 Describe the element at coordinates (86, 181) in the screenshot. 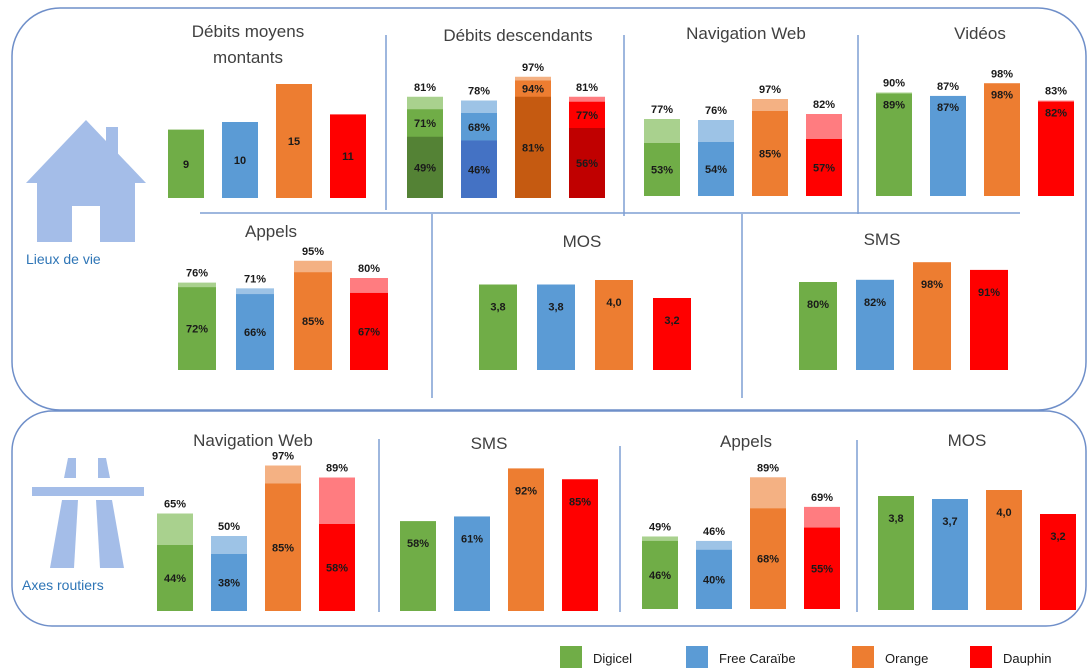

I see `house-icon` at that location.